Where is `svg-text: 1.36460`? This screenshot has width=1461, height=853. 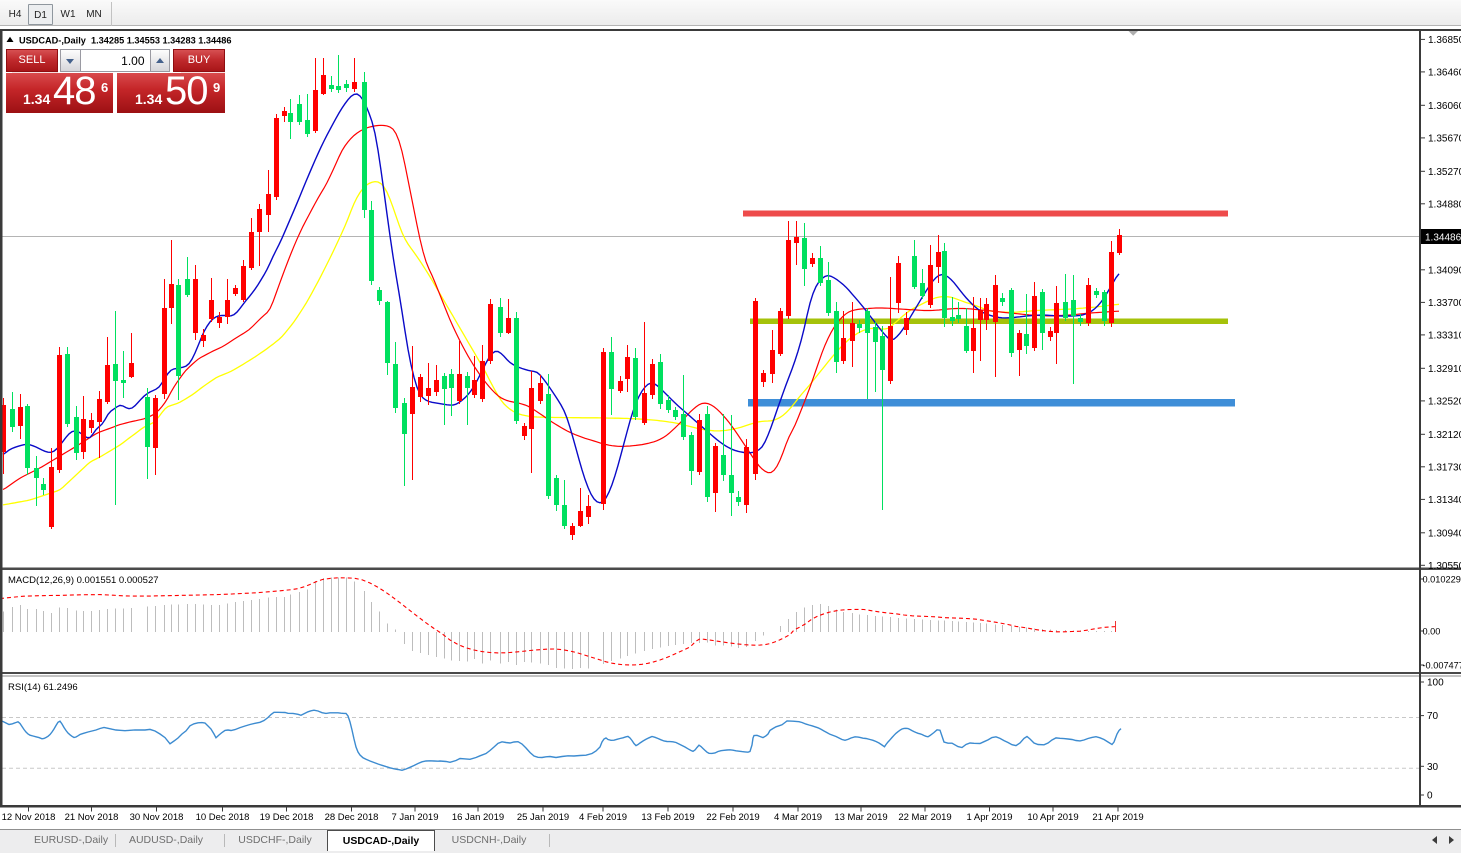
svg-text: 1.36460 is located at coordinates (1444, 72).